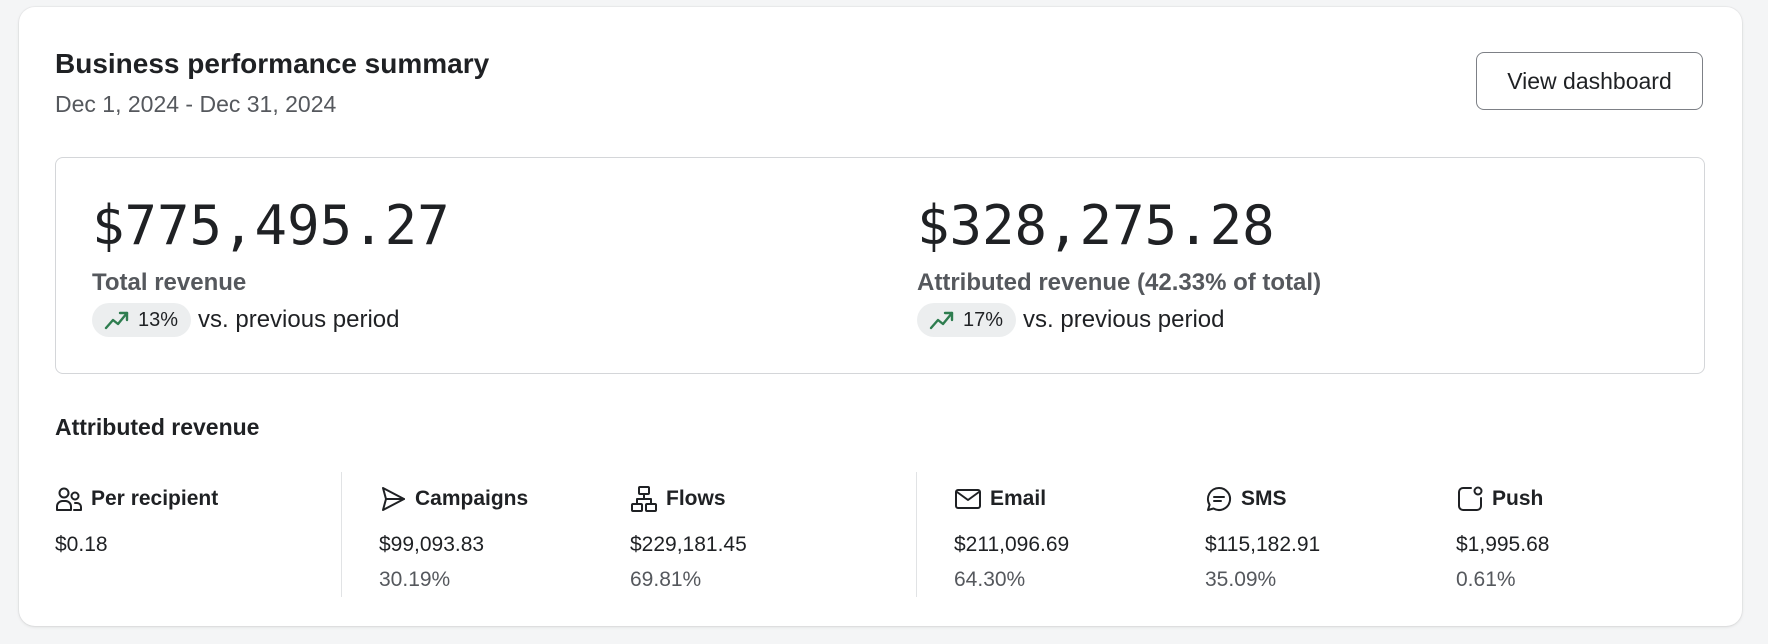  Describe the element at coordinates (472, 498) in the screenshot. I see `column-label: Campaigns` at that location.